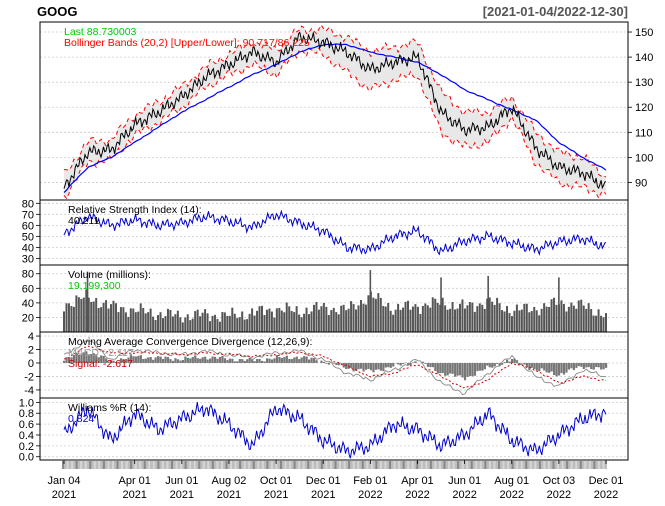 This screenshot has height=506, width=665. Describe the element at coordinates (28, 318) in the screenshot. I see `y-tick-label: 20` at that location.